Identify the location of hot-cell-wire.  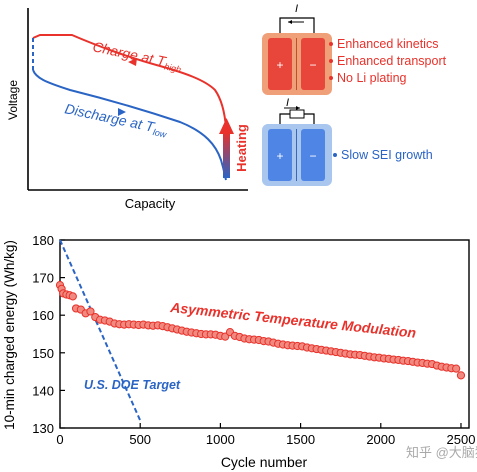
(297, 27).